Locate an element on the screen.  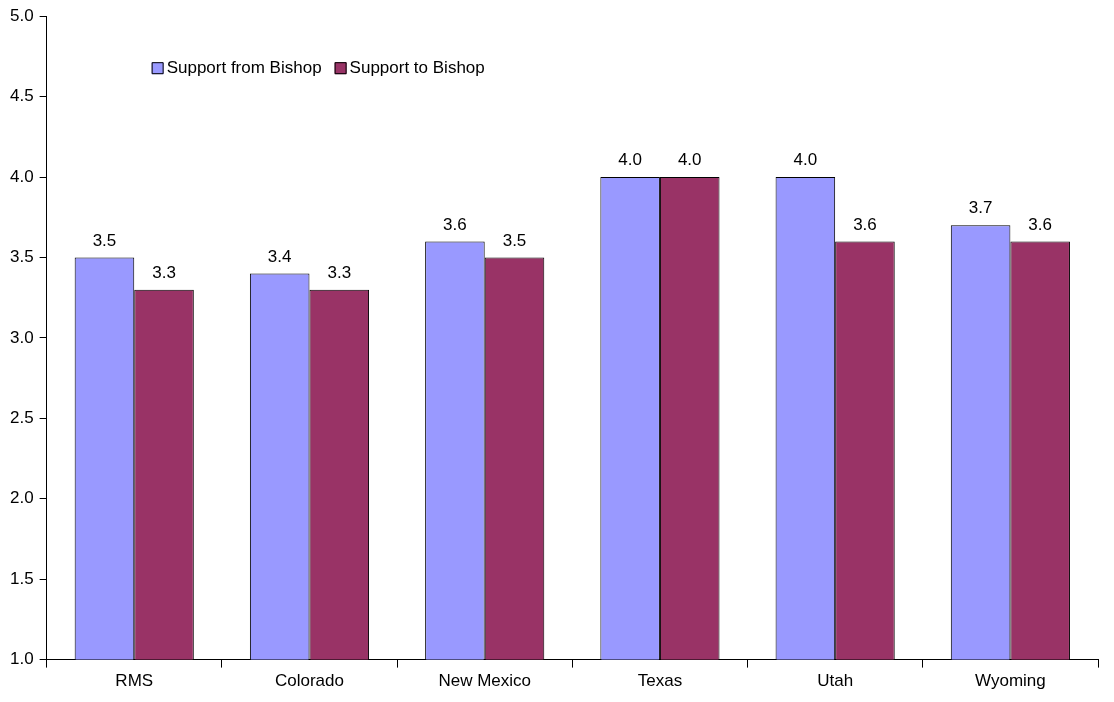
y-tick-label: 2.0 is located at coordinates (21, 498).